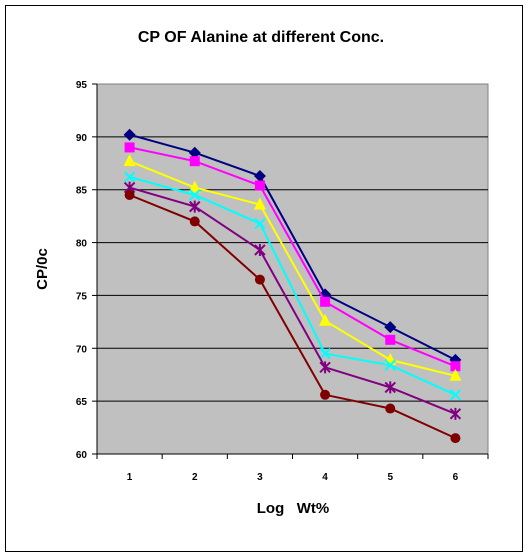 The width and height of the screenshot is (529, 558). Describe the element at coordinates (293, 508) in the screenshot. I see `x-axis-label: Log Wt%` at that location.